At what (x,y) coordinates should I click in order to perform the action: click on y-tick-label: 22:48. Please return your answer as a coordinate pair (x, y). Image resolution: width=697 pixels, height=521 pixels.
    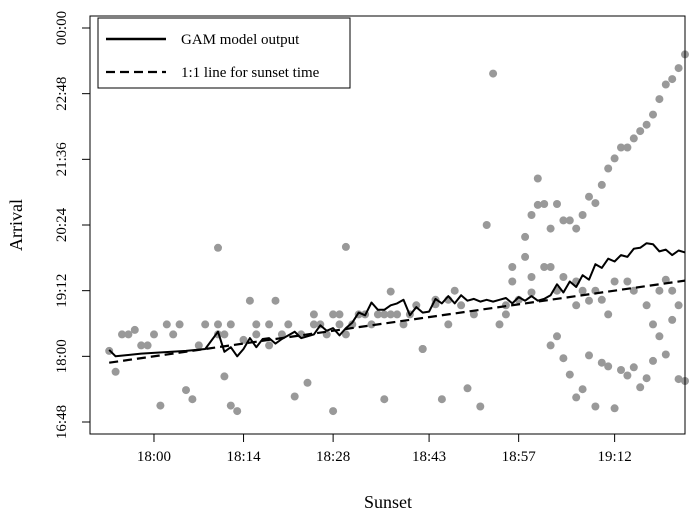
    Looking at the image, I should click on (62, 94).